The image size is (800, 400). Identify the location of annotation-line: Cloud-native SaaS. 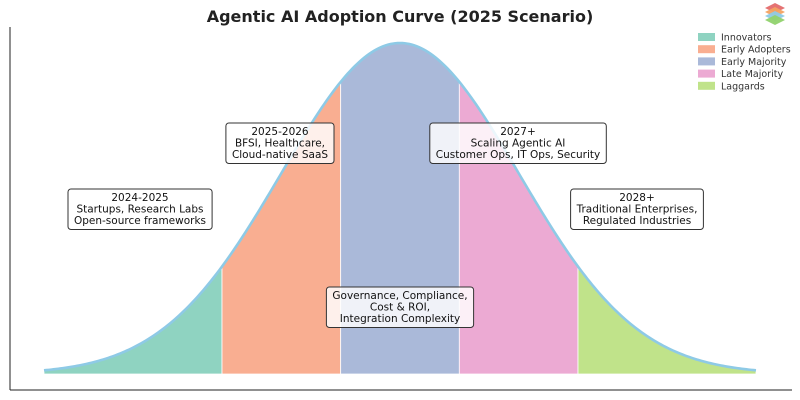
(280, 155).